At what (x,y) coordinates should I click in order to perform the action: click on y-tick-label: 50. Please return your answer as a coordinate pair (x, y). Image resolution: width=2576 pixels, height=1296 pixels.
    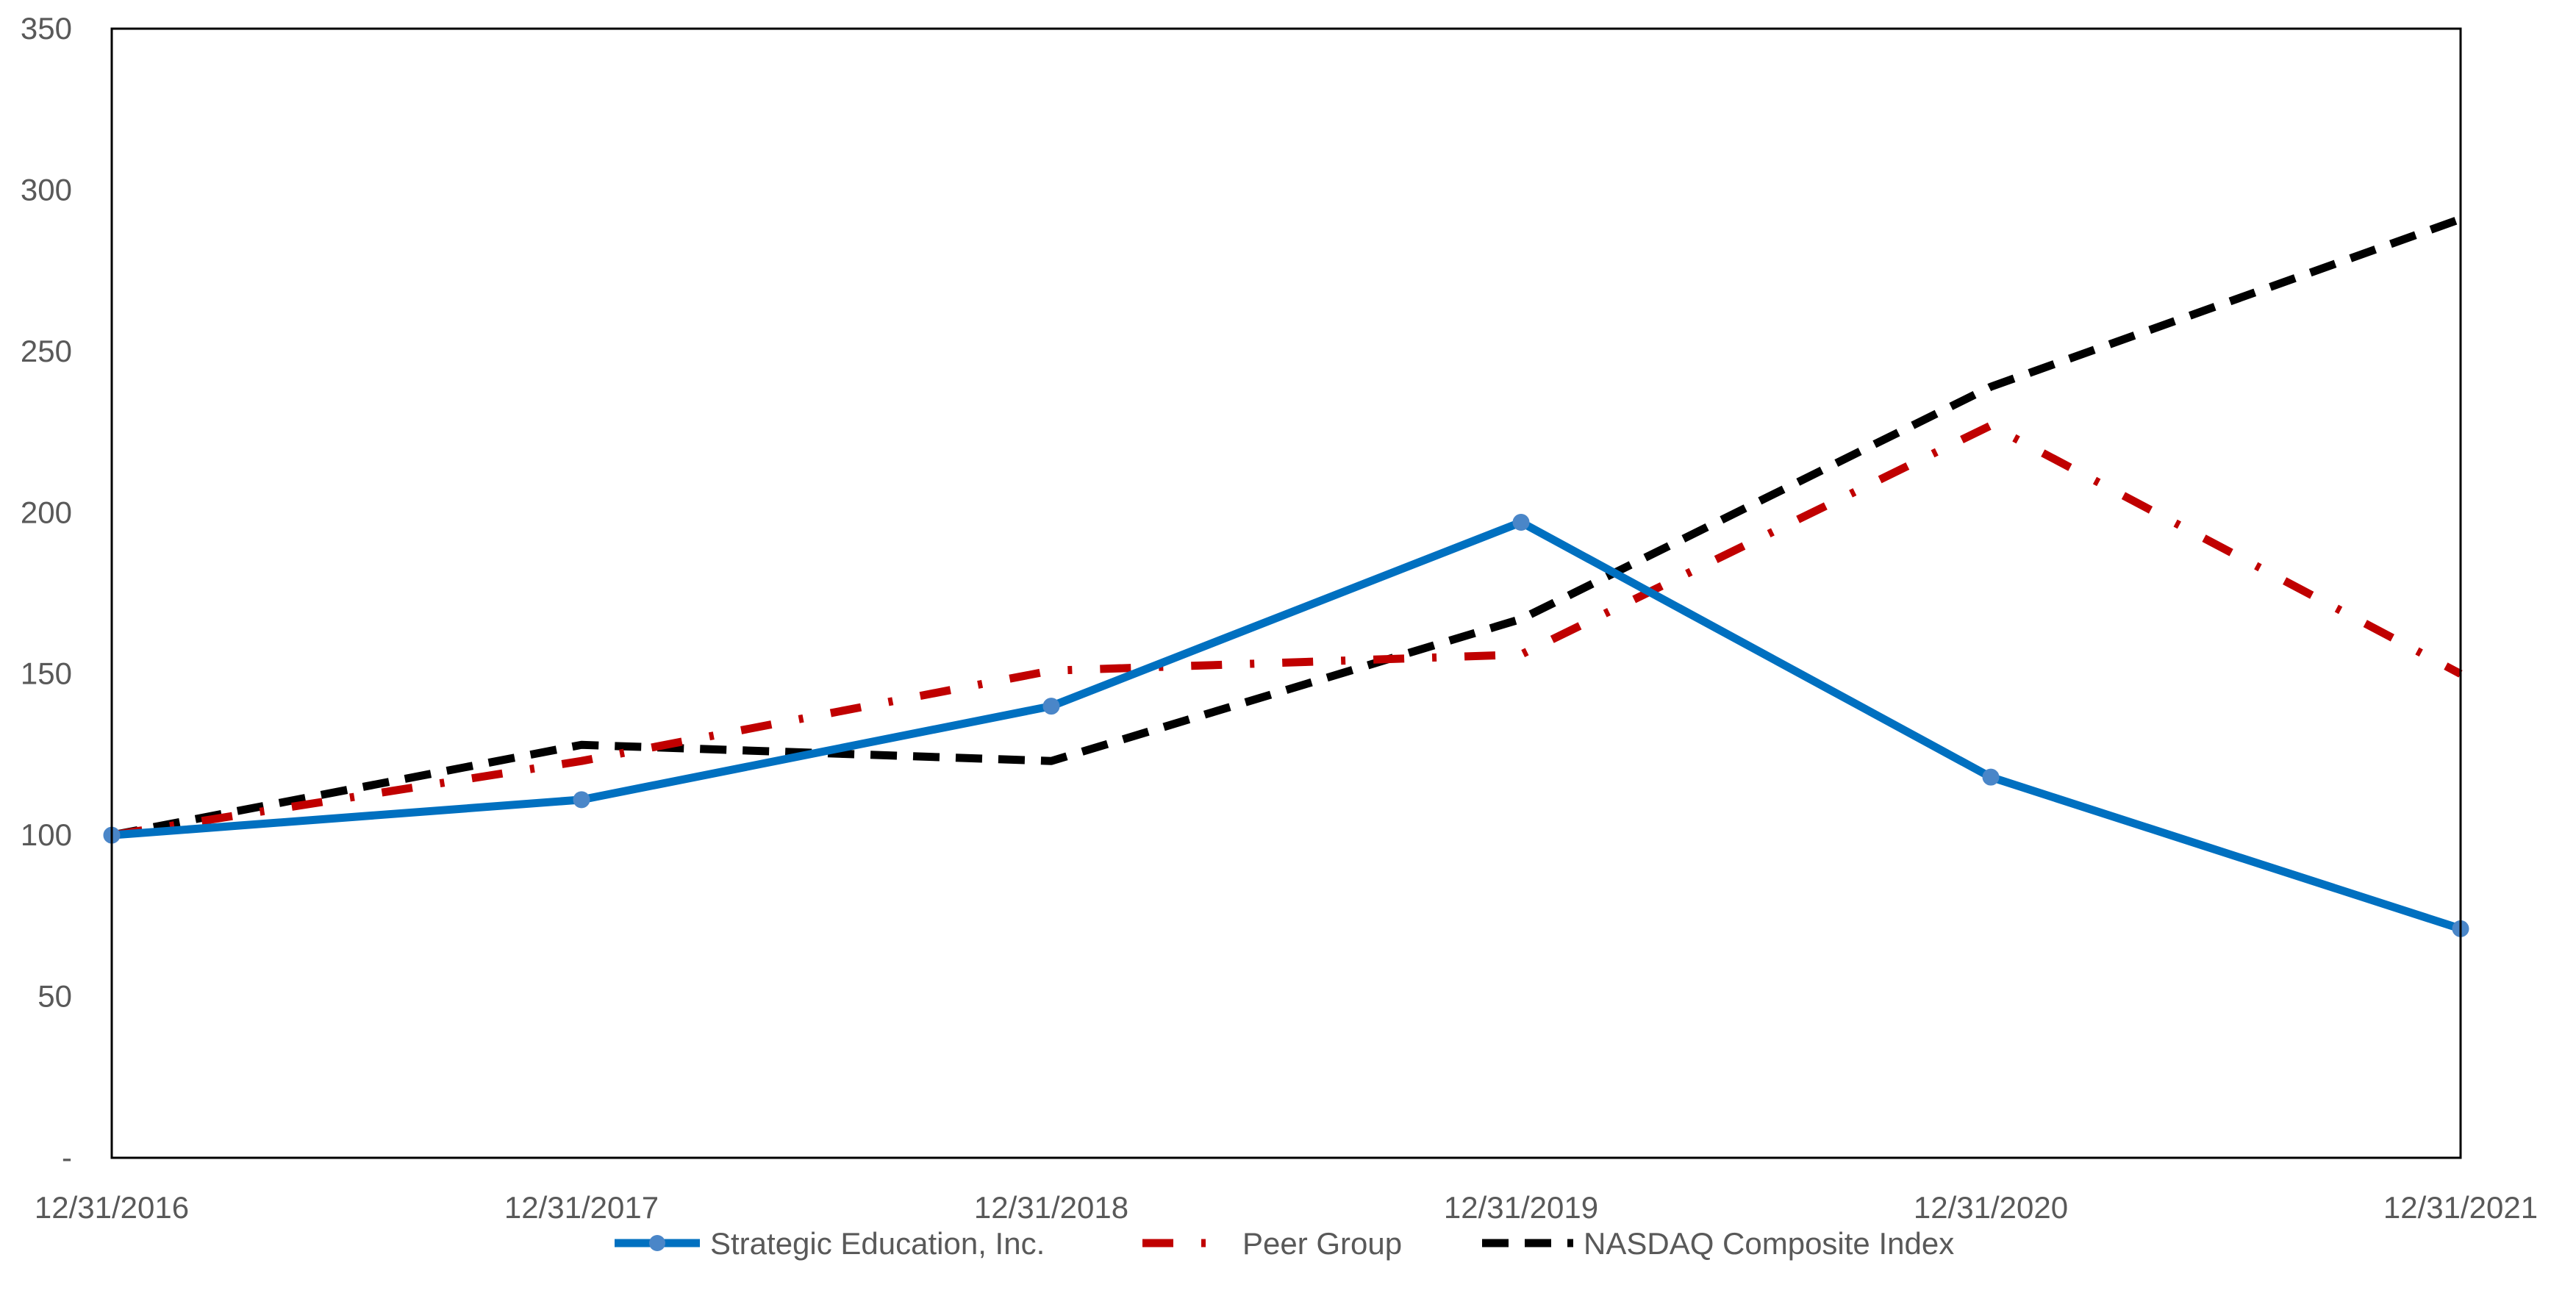
    Looking at the image, I should click on (54, 997).